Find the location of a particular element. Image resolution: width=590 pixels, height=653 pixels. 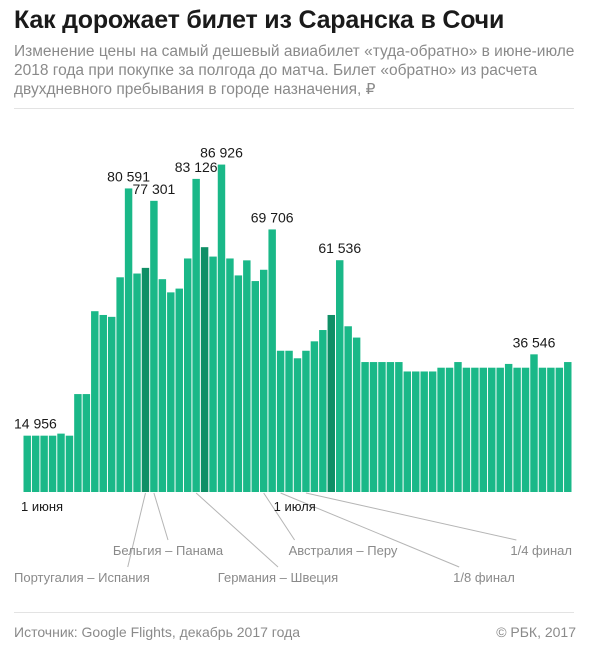

annotation-leaders-group is located at coordinates (322, 530).